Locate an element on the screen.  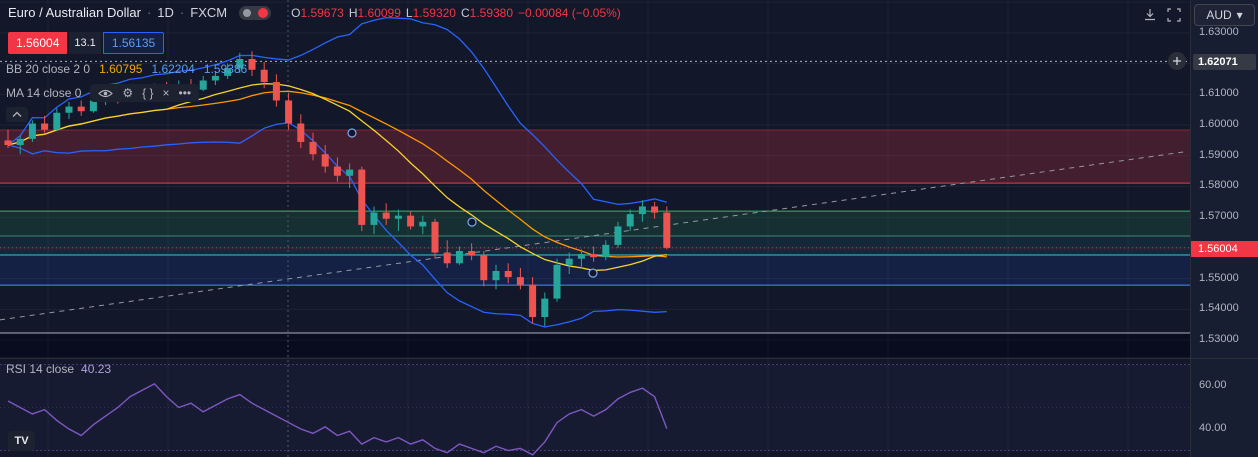
fullscreen-button is located at coordinates (1174, 15).